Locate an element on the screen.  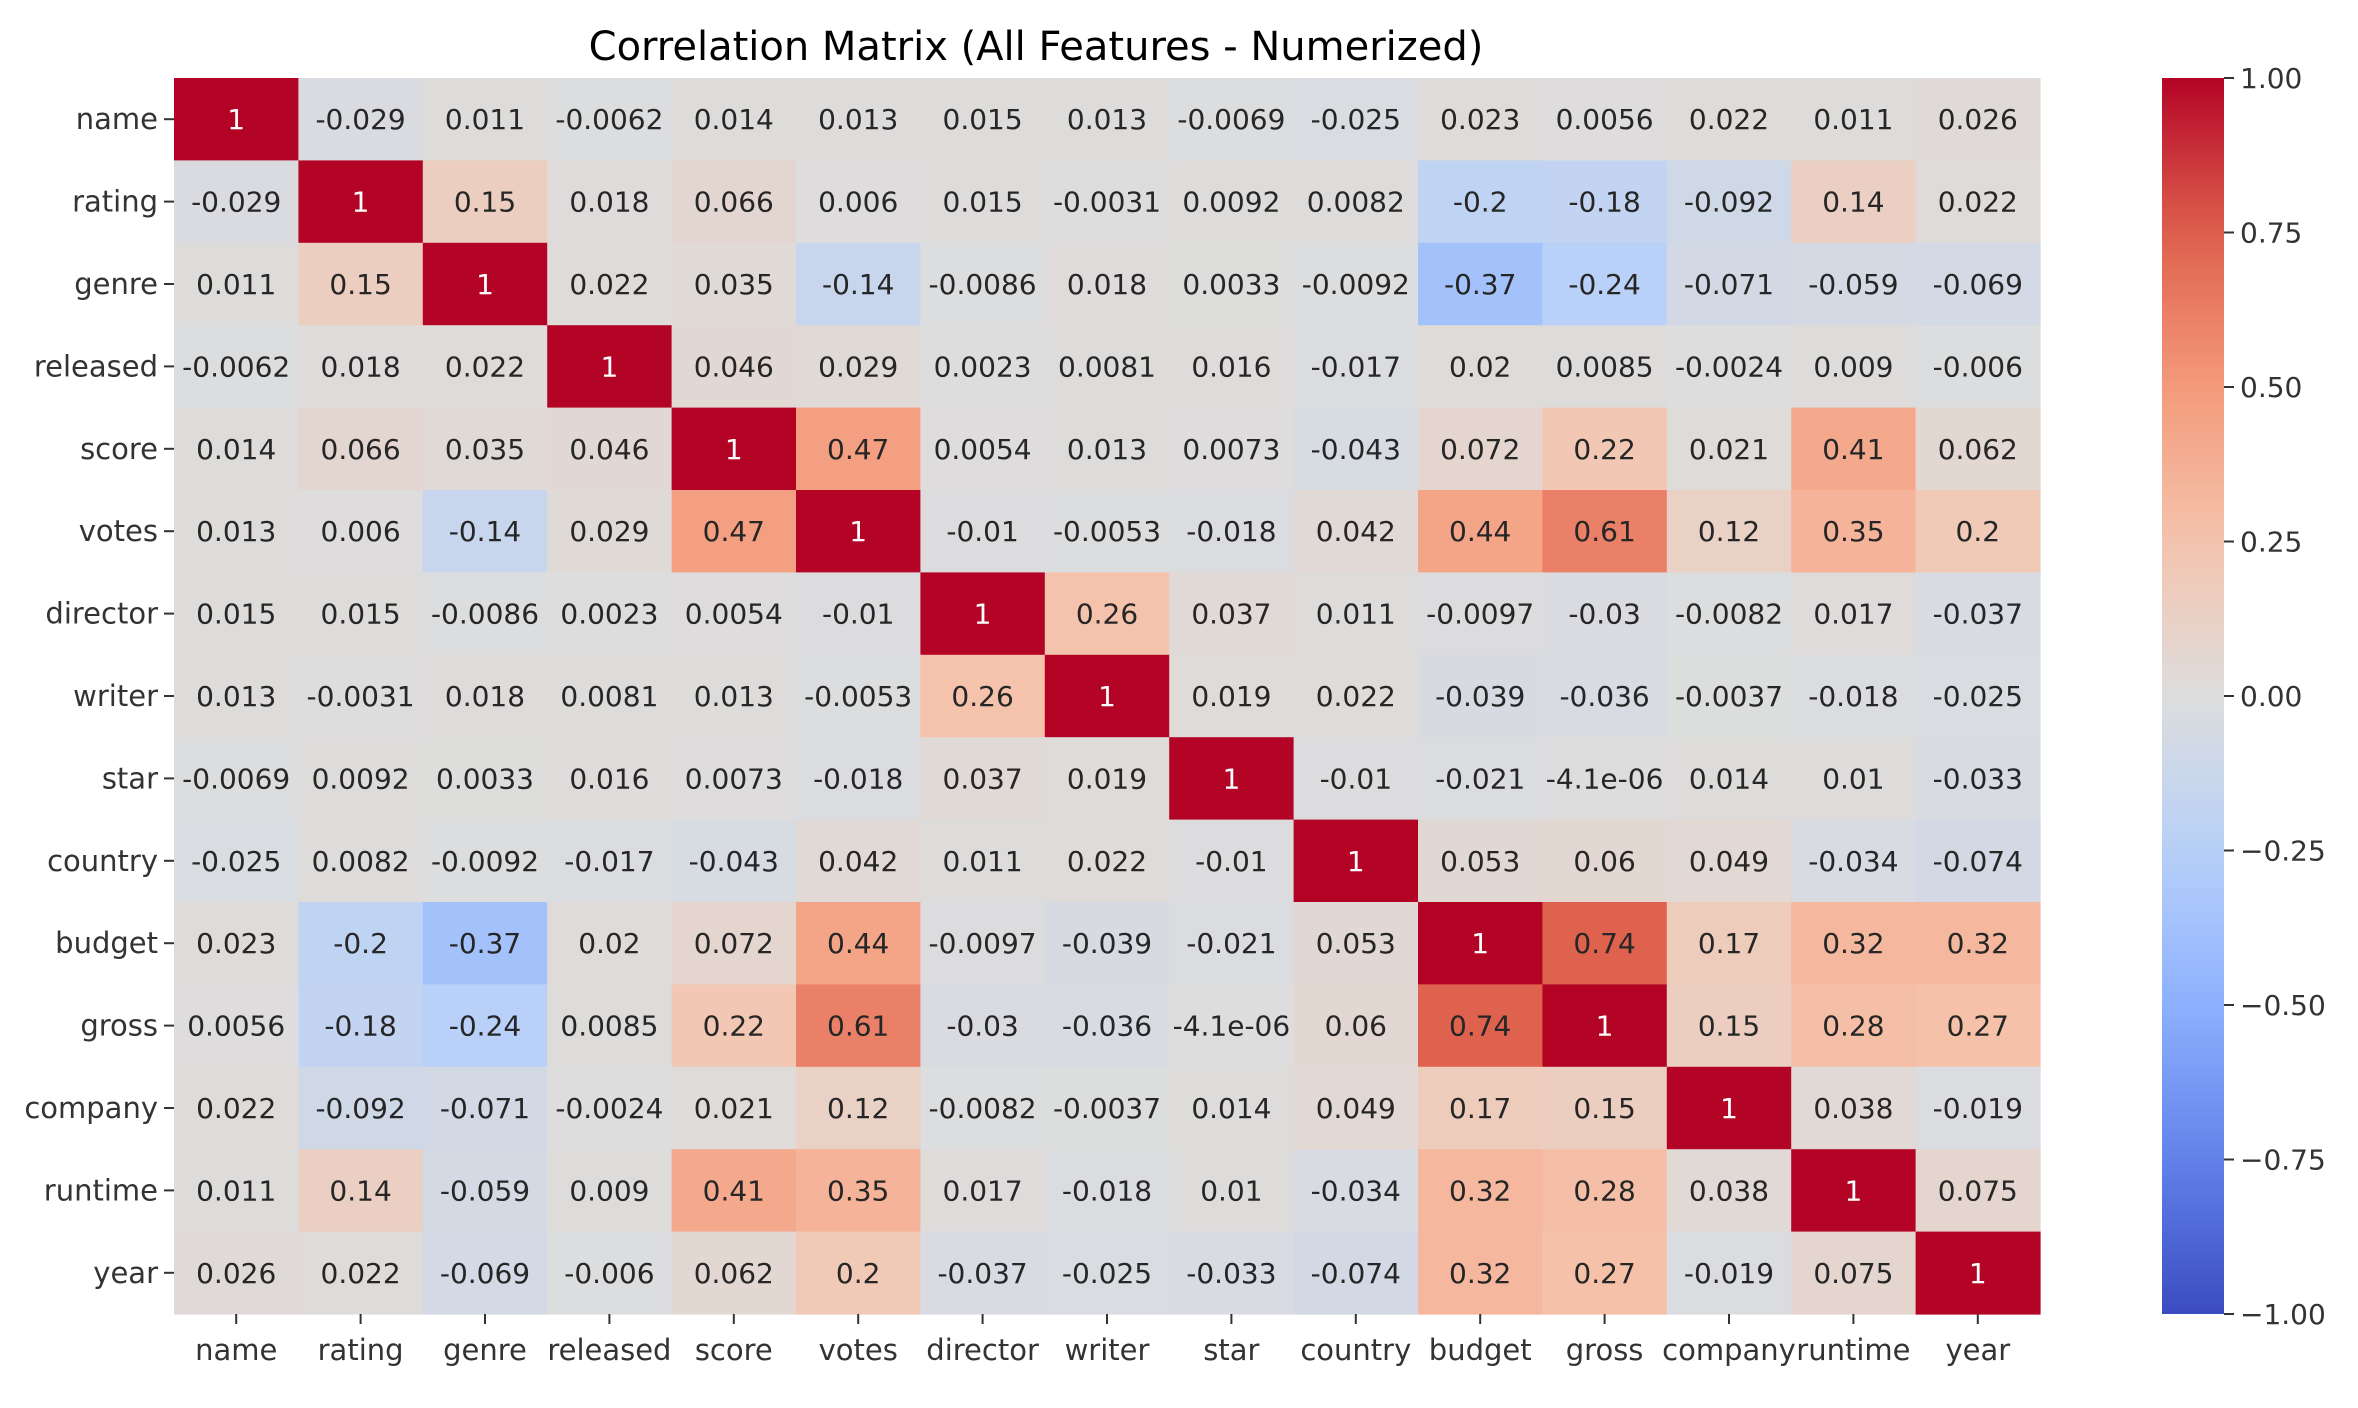
heatmap-cell-gross-country is located at coordinates (1356, 1026).